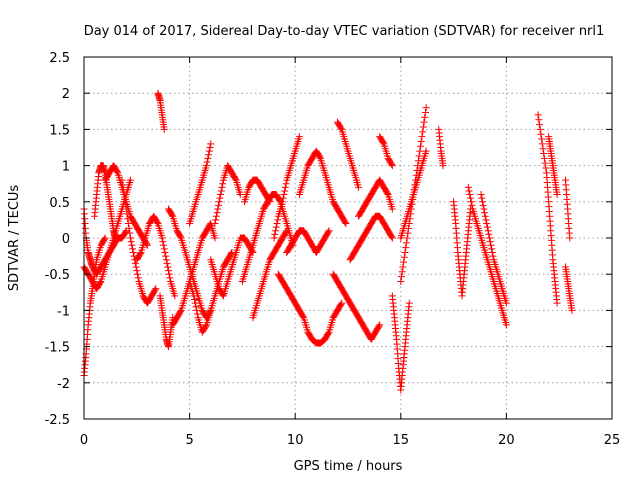 This screenshot has width=640, height=480. I want to click on series-track-h, so click(161, 111).